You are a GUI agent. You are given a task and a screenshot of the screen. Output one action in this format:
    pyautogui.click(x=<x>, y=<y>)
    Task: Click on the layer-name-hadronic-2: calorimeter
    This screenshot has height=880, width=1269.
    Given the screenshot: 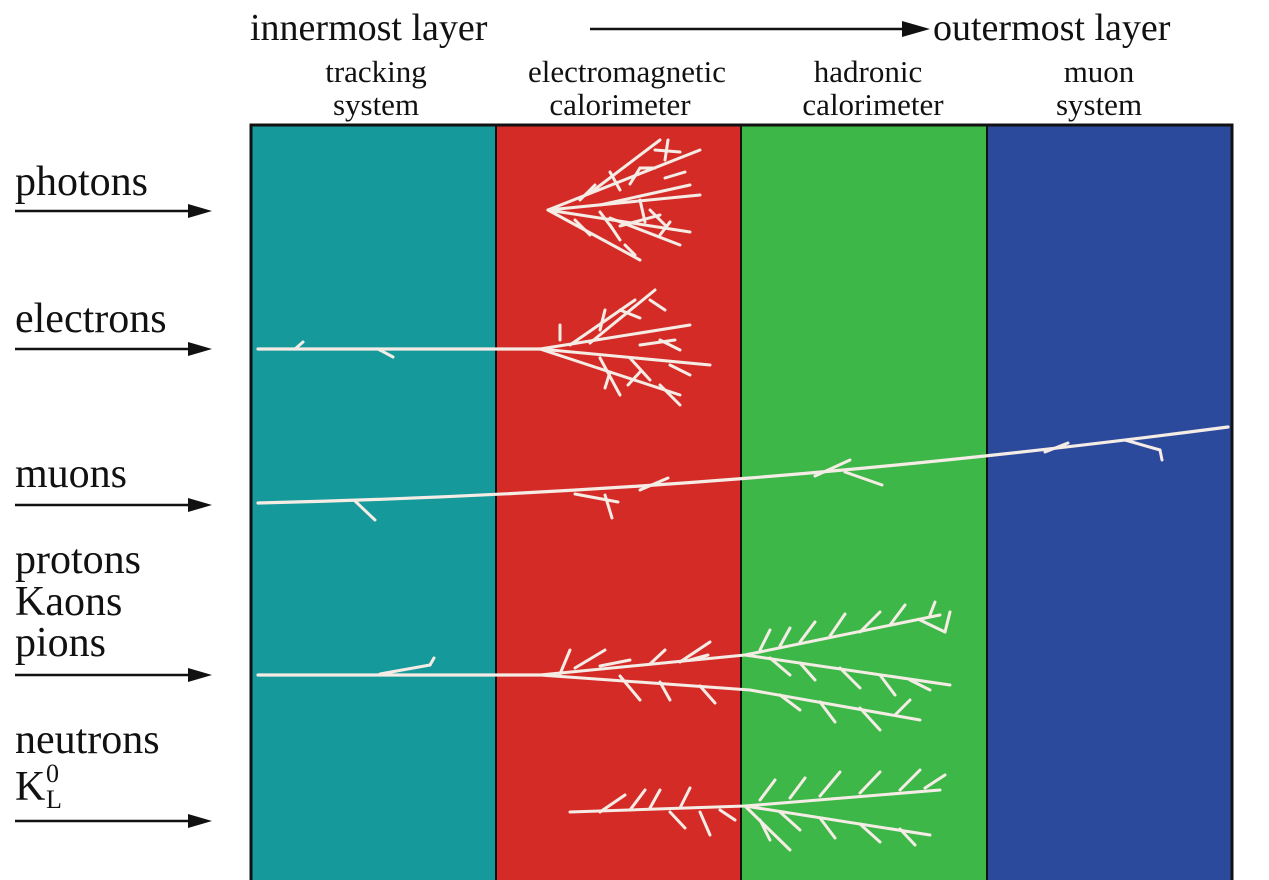 What is the action you would take?
    pyautogui.click(x=873, y=104)
    